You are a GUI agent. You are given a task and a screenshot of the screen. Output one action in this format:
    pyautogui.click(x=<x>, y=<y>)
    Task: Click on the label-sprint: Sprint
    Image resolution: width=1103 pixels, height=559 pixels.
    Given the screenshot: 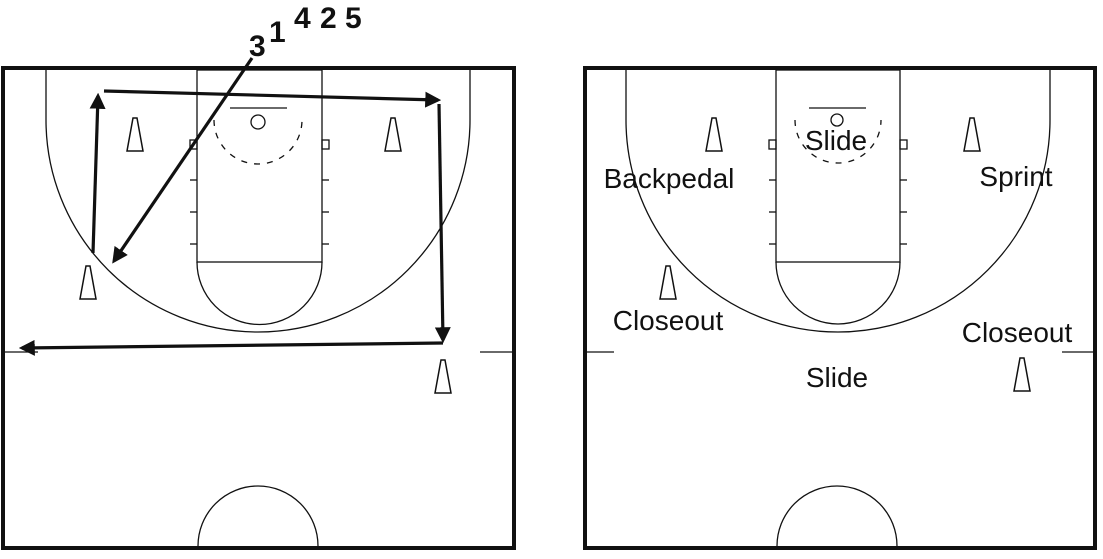 What is the action you would take?
    pyautogui.click(x=1015, y=176)
    